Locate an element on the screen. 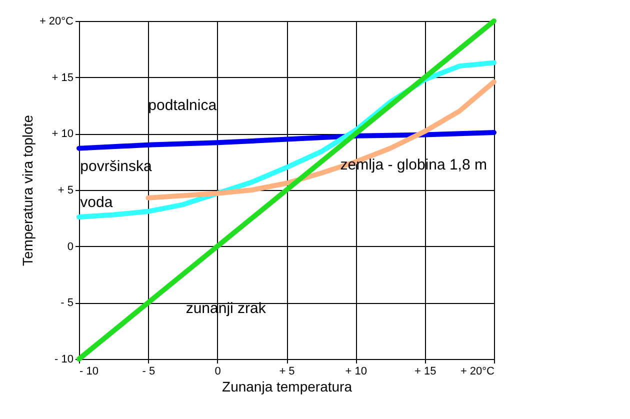 The height and width of the screenshot is (419, 630). x-tick-label: 0 is located at coordinates (217, 372).